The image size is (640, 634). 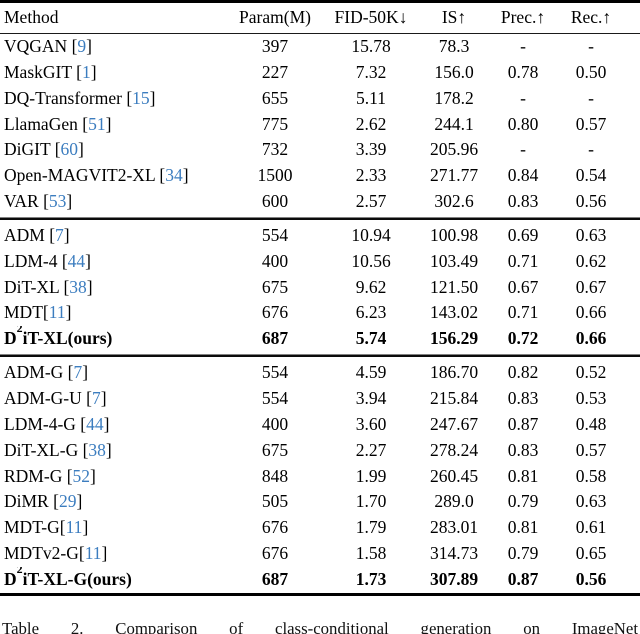 I want to click on table-row: MDTv2-G[11] 676 1.58 314.73 0.79 0.65, so click(x=320, y=554).